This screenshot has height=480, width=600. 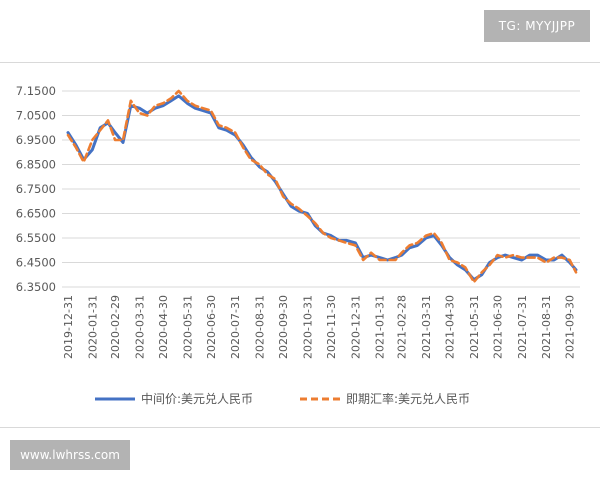 What do you see at coordinates (283, 327) in the screenshot?
I see `x-tick-label: 2020-09-30` at bounding box center [283, 327].